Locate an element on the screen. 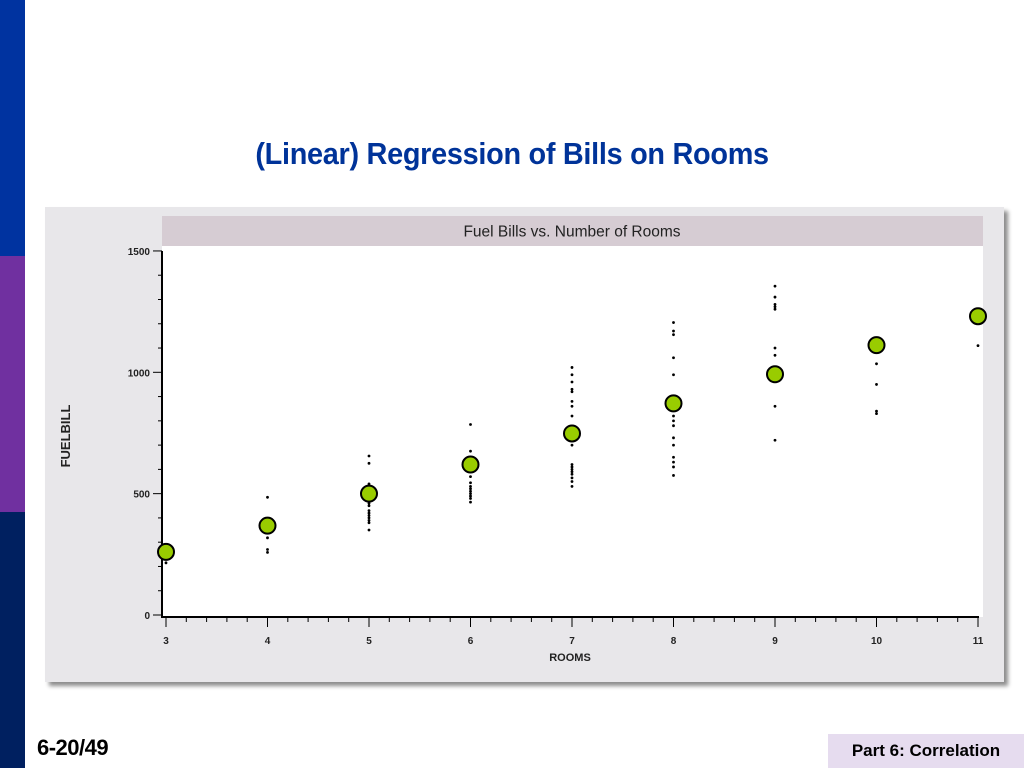  slide-title: (Linear) Regression of Bills on Rooms is located at coordinates (512, 154).